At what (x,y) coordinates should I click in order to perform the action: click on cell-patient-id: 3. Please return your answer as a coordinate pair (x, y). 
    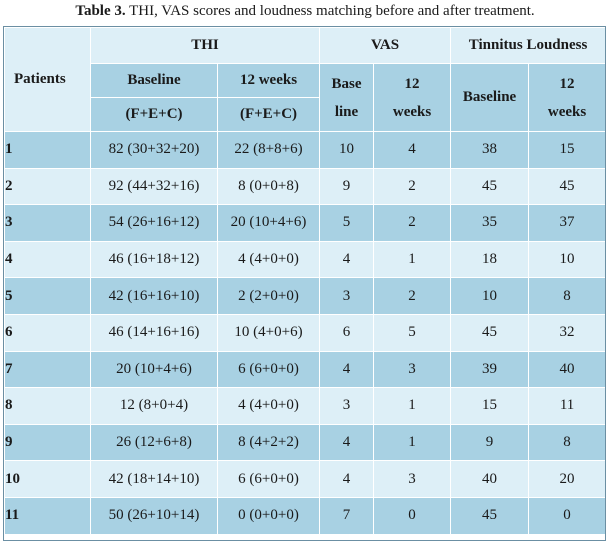
    Looking at the image, I should click on (47, 223).